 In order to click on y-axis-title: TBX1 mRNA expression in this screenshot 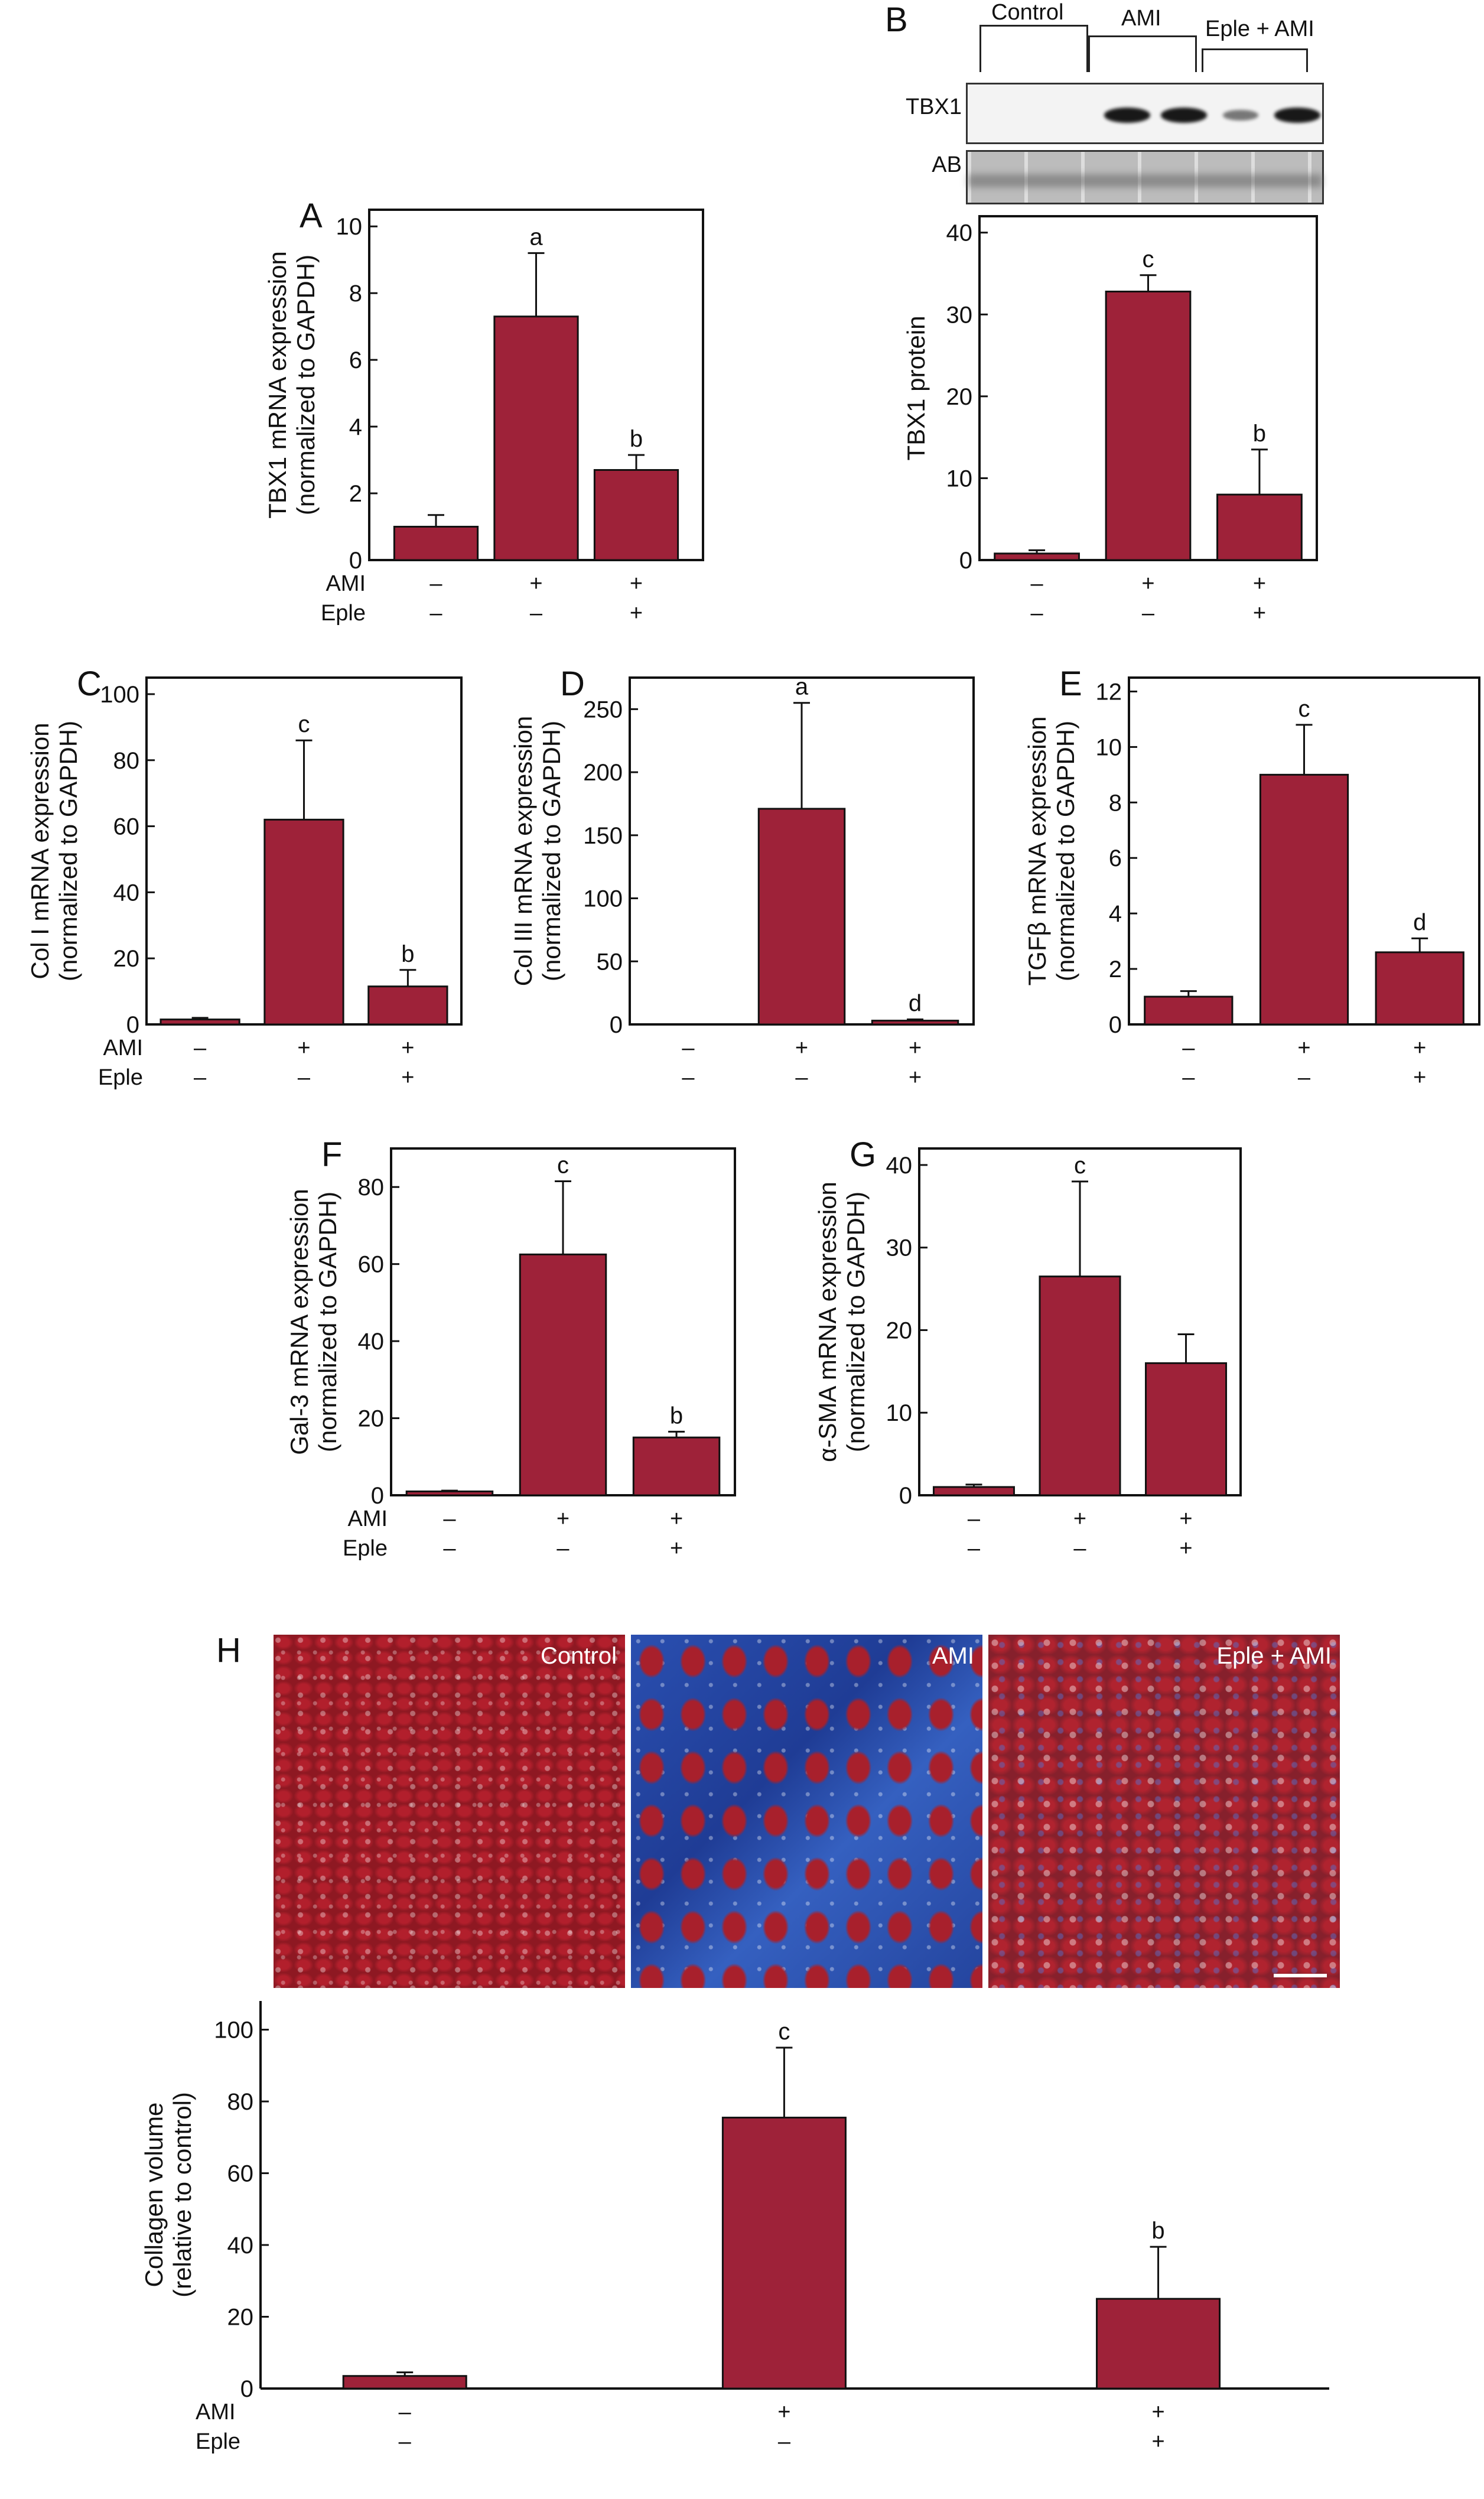, I will do `click(277, 385)`.